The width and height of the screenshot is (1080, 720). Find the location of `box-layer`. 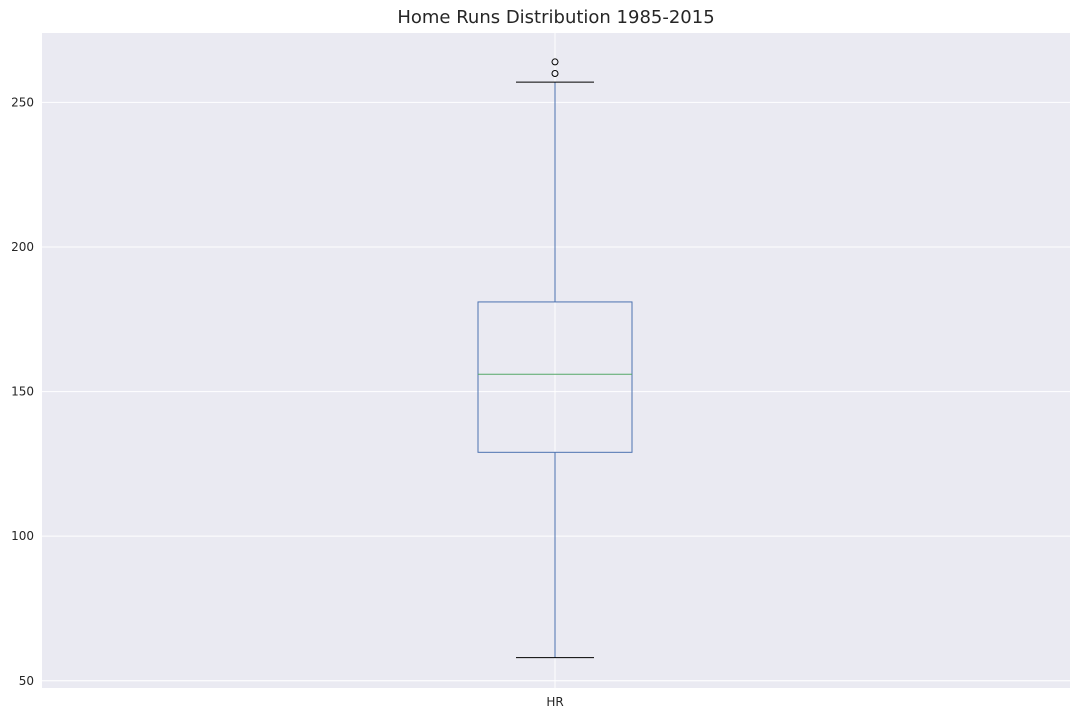

box-layer is located at coordinates (555, 358).